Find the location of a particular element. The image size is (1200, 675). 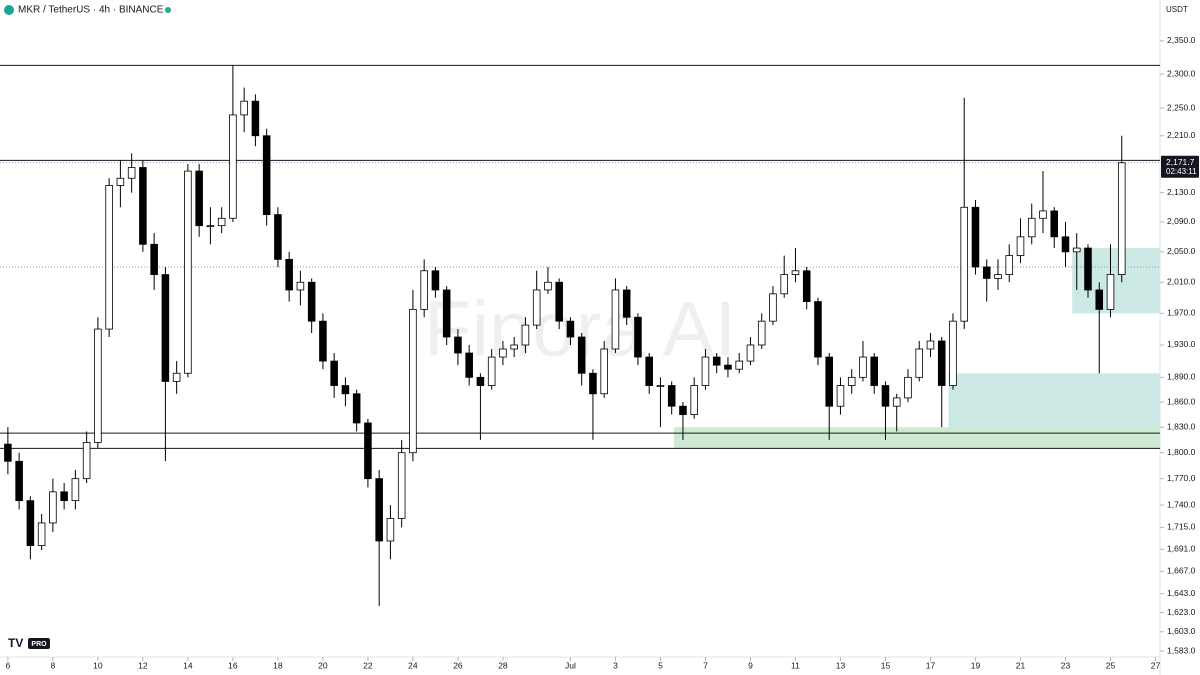

currency-button: USDT is located at coordinates (1177, 9).